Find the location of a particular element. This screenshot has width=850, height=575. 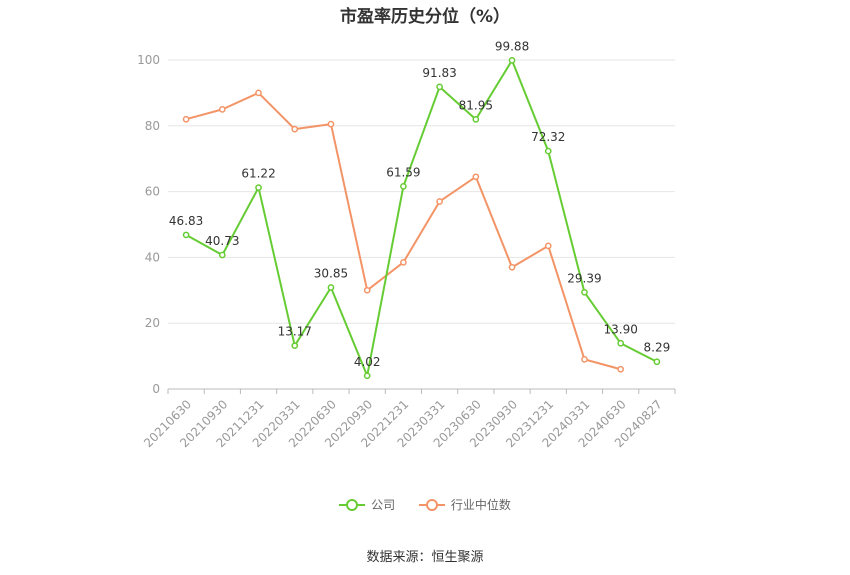

legend-company-label: 公司 is located at coordinates (383, 505).